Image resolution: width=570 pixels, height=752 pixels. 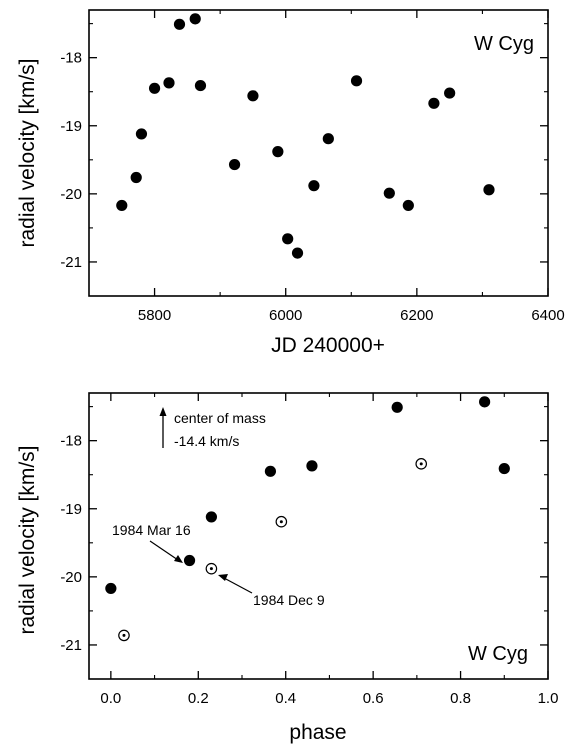 What do you see at coordinates (71, 126) in the screenshot?
I see `top-ytick-label: -19` at bounding box center [71, 126].